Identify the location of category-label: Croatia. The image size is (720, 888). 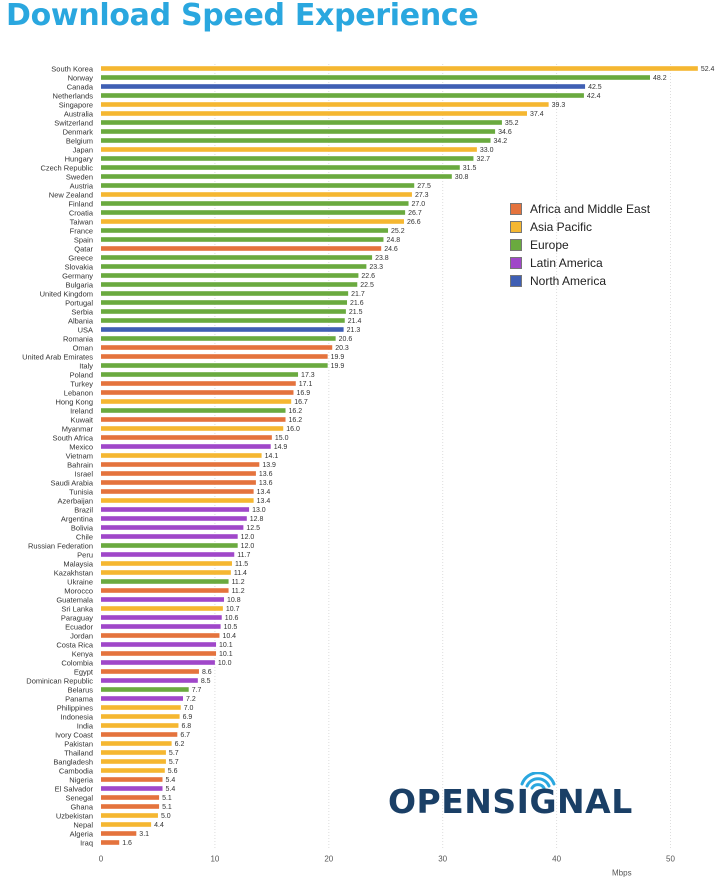
(81, 212).